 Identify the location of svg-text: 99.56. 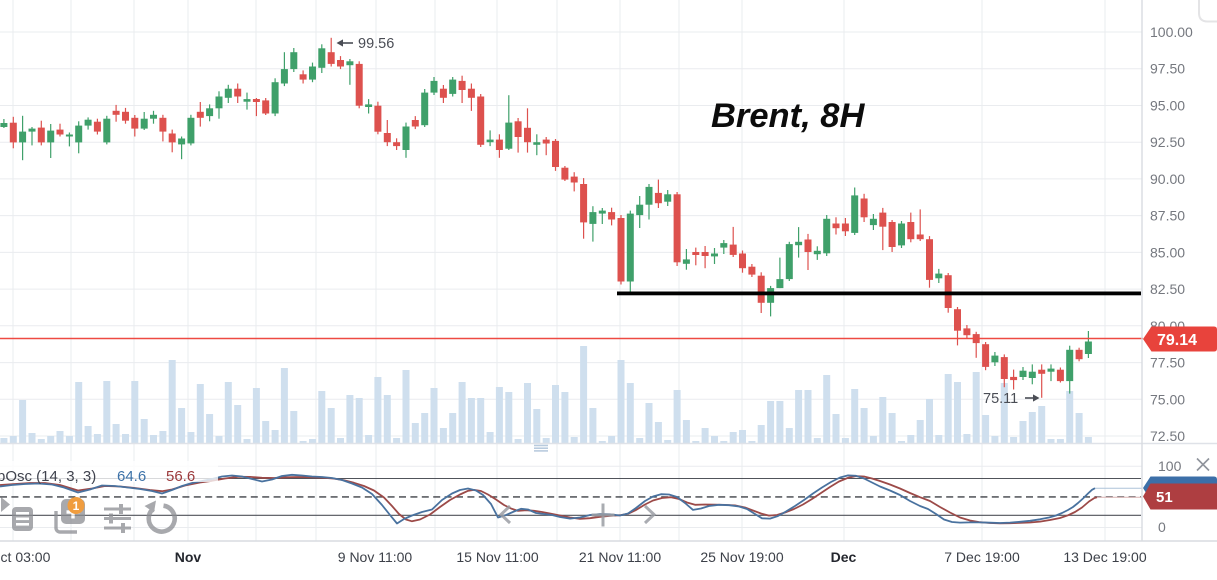
(376, 44).